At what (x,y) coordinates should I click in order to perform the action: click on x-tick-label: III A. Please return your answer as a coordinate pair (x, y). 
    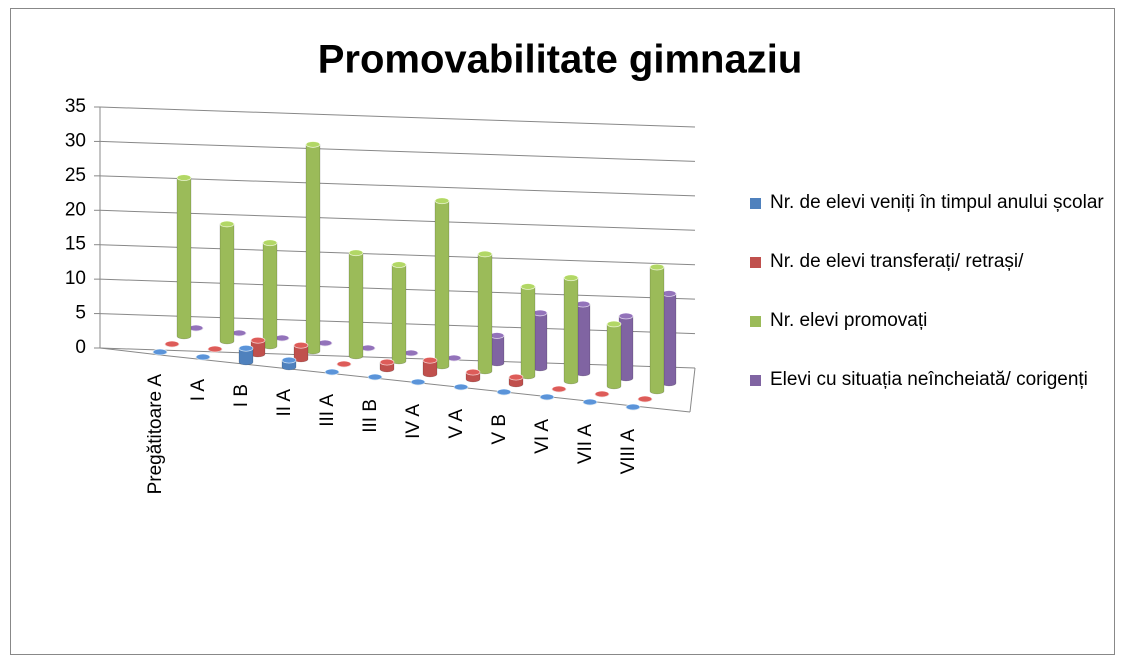
    Looking at the image, I should click on (327, 410).